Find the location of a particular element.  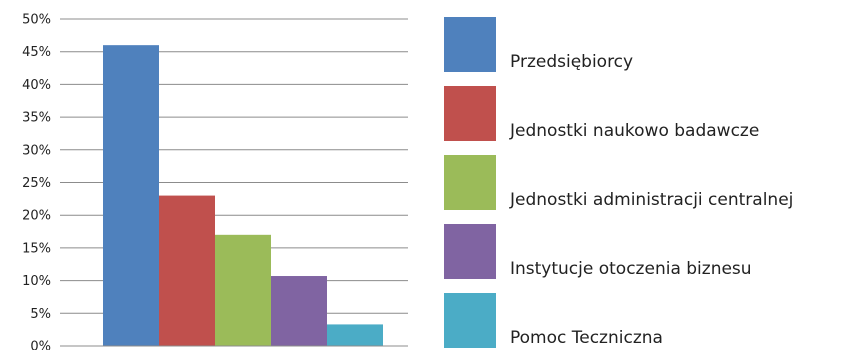

y-tick-label: 30% is located at coordinates (36, 150).